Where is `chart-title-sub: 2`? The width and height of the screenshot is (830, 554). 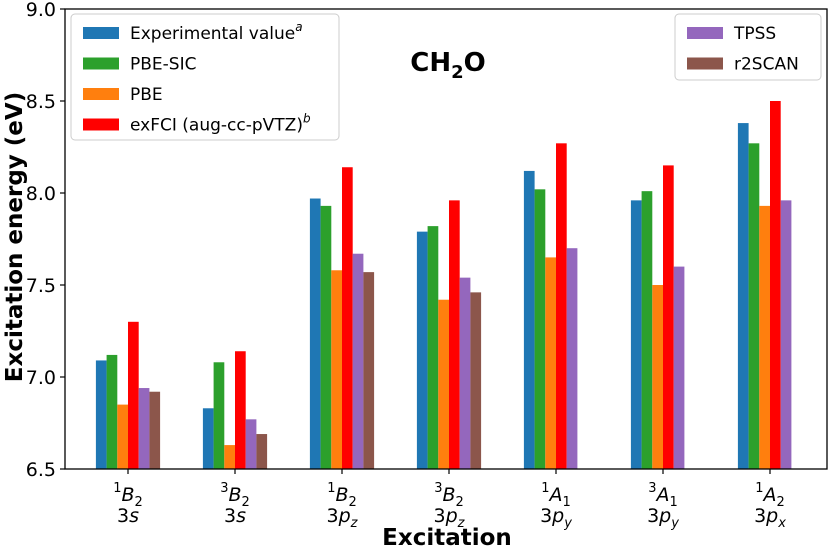
chart-title-sub: 2 is located at coordinates (457, 72).